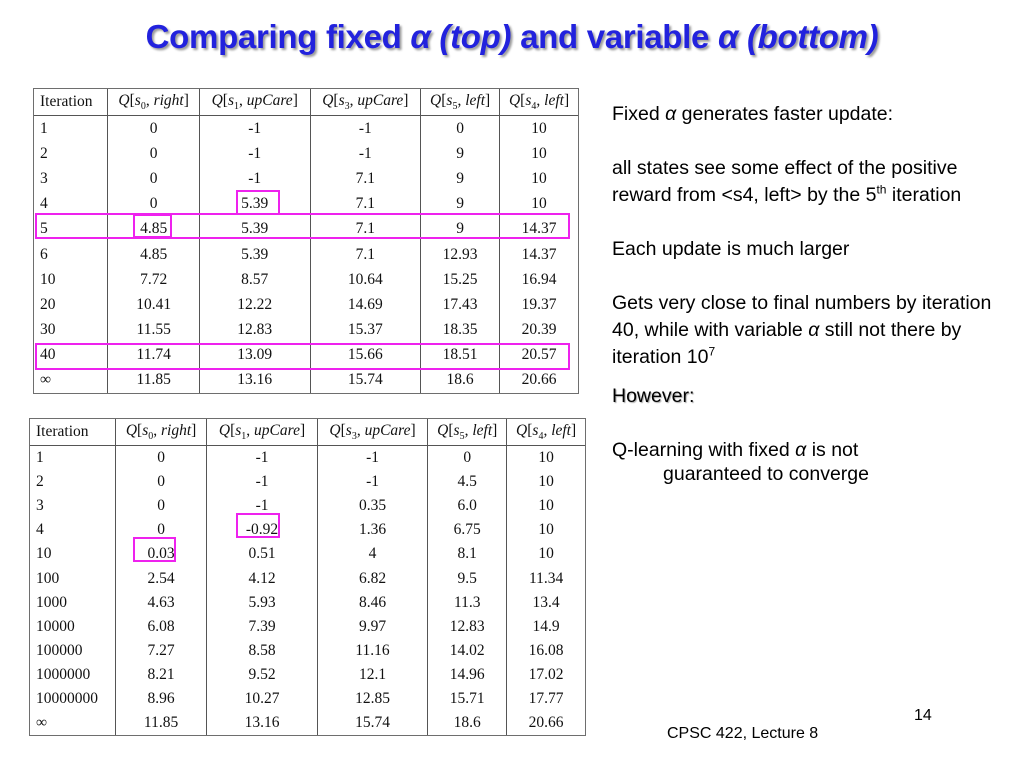 This screenshot has width=1024, height=768. What do you see at coordinates (44, 128) in the screenshot?
I see `iteration-cell: 1` at bounding box center [44, 128].